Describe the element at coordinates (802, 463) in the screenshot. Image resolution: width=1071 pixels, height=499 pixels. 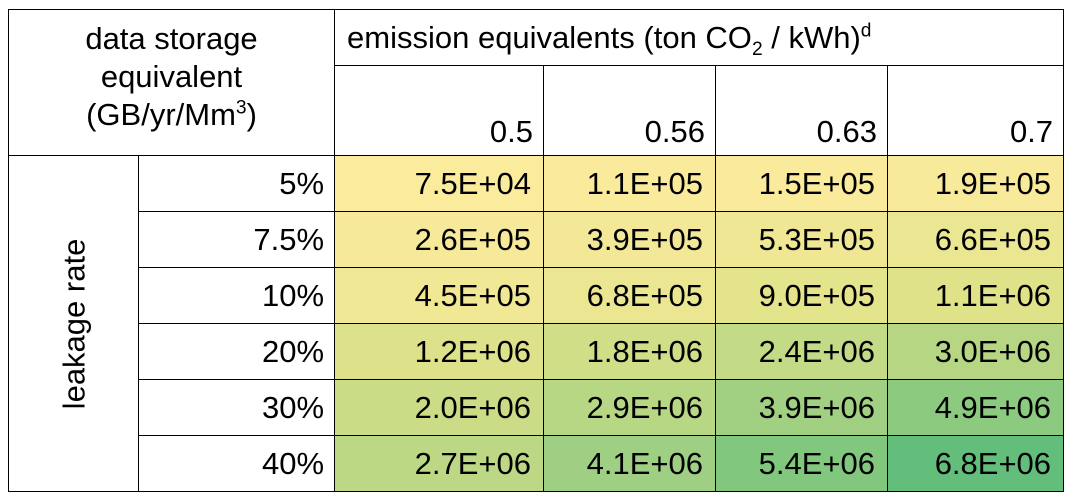
I see `table-cell: 5.4E+06` at that location.